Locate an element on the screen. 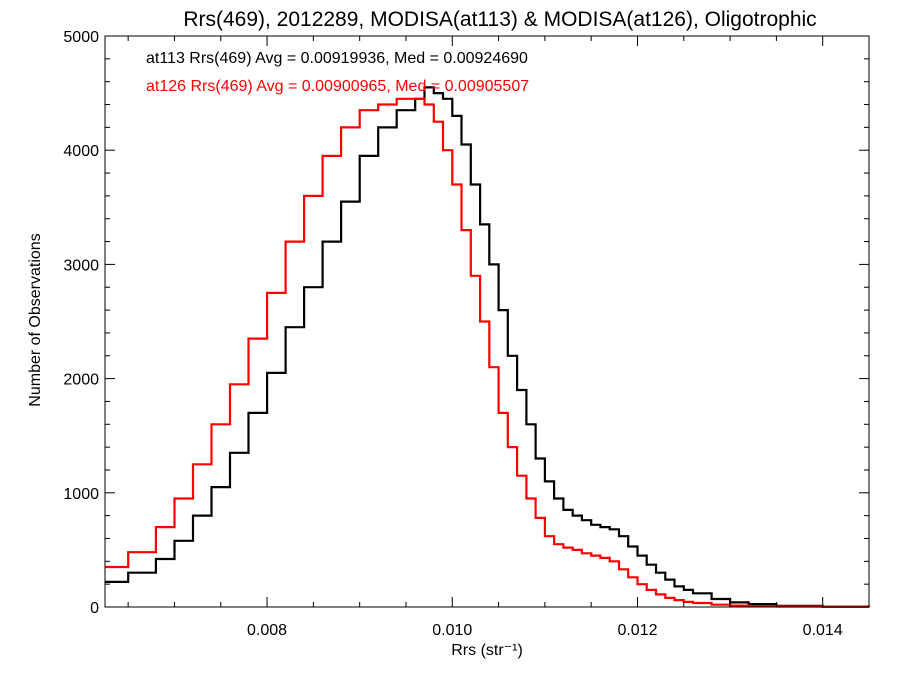  x-axis-label: Rrs (str⁻¹) is located at coordinates (487, 650).